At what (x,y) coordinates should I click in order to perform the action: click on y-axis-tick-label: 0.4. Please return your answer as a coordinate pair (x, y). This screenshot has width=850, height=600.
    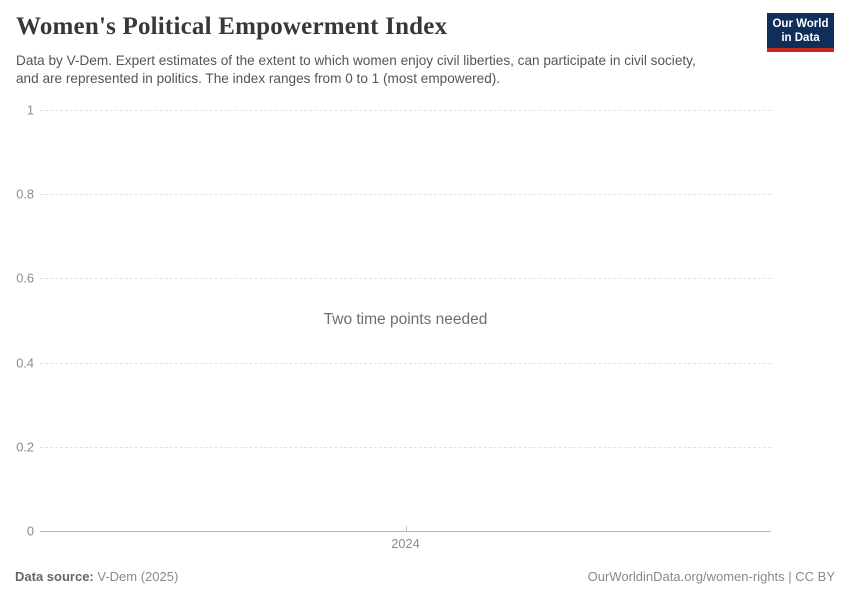
    Looking at the image, I should click on (25, 363).